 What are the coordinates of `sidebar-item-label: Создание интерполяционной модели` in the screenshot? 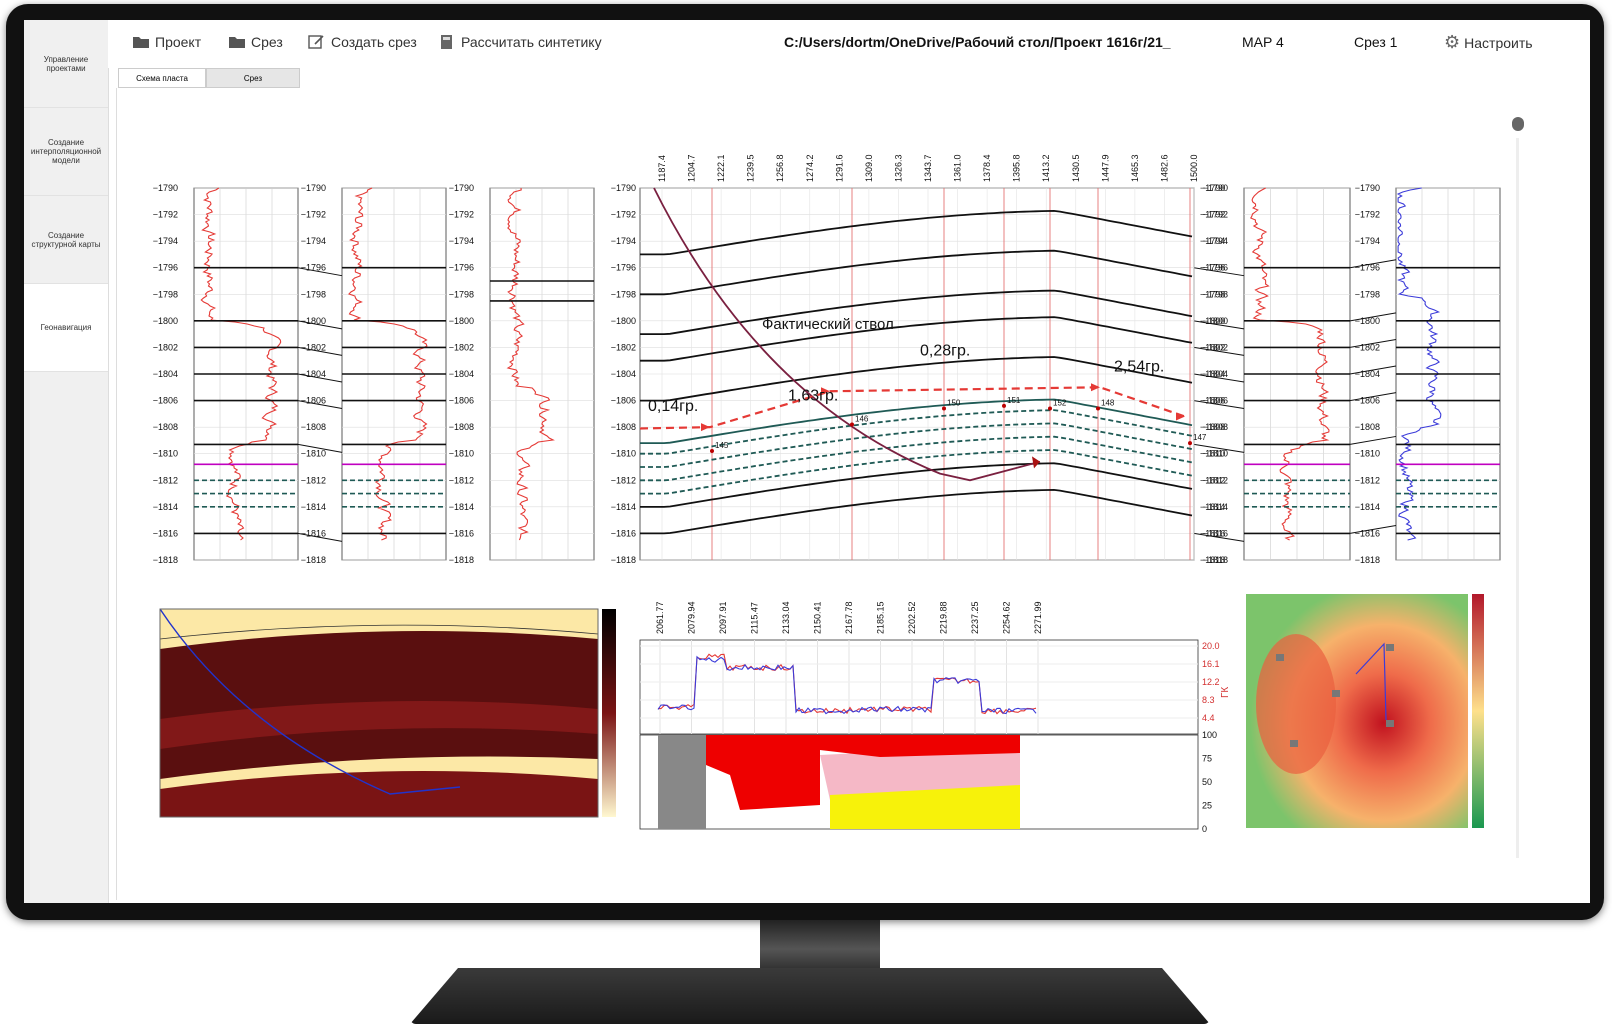 It's located at (66, 151).